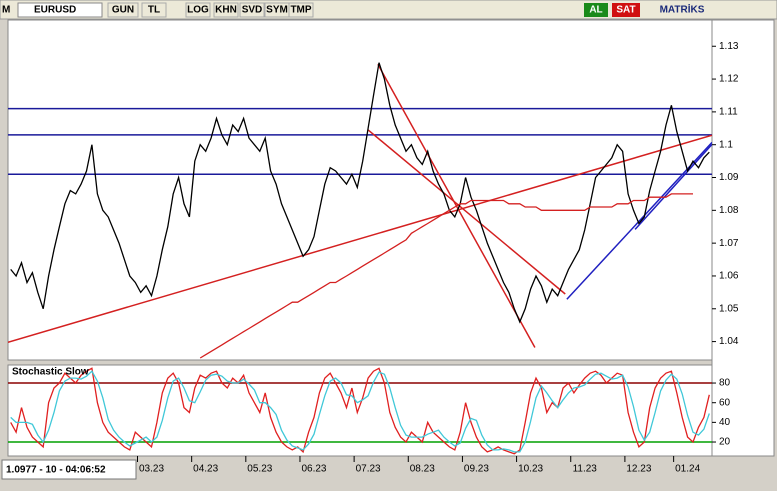  I want to click on status: 1.0977 - 10 - 04:06:52, so click(56, 470).